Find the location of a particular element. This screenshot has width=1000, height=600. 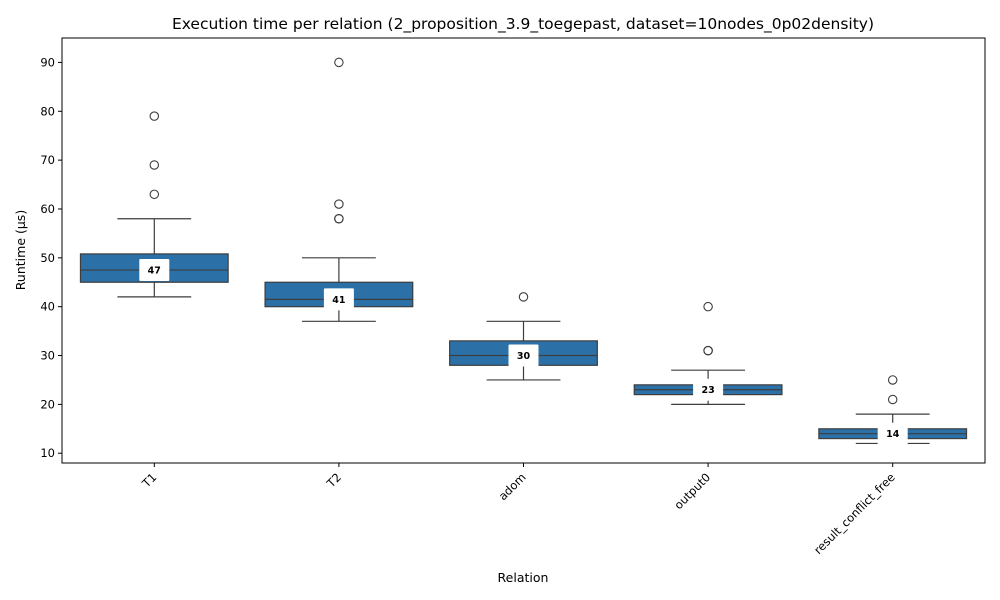

median-label: 23 is located at coordinates (707, 390).